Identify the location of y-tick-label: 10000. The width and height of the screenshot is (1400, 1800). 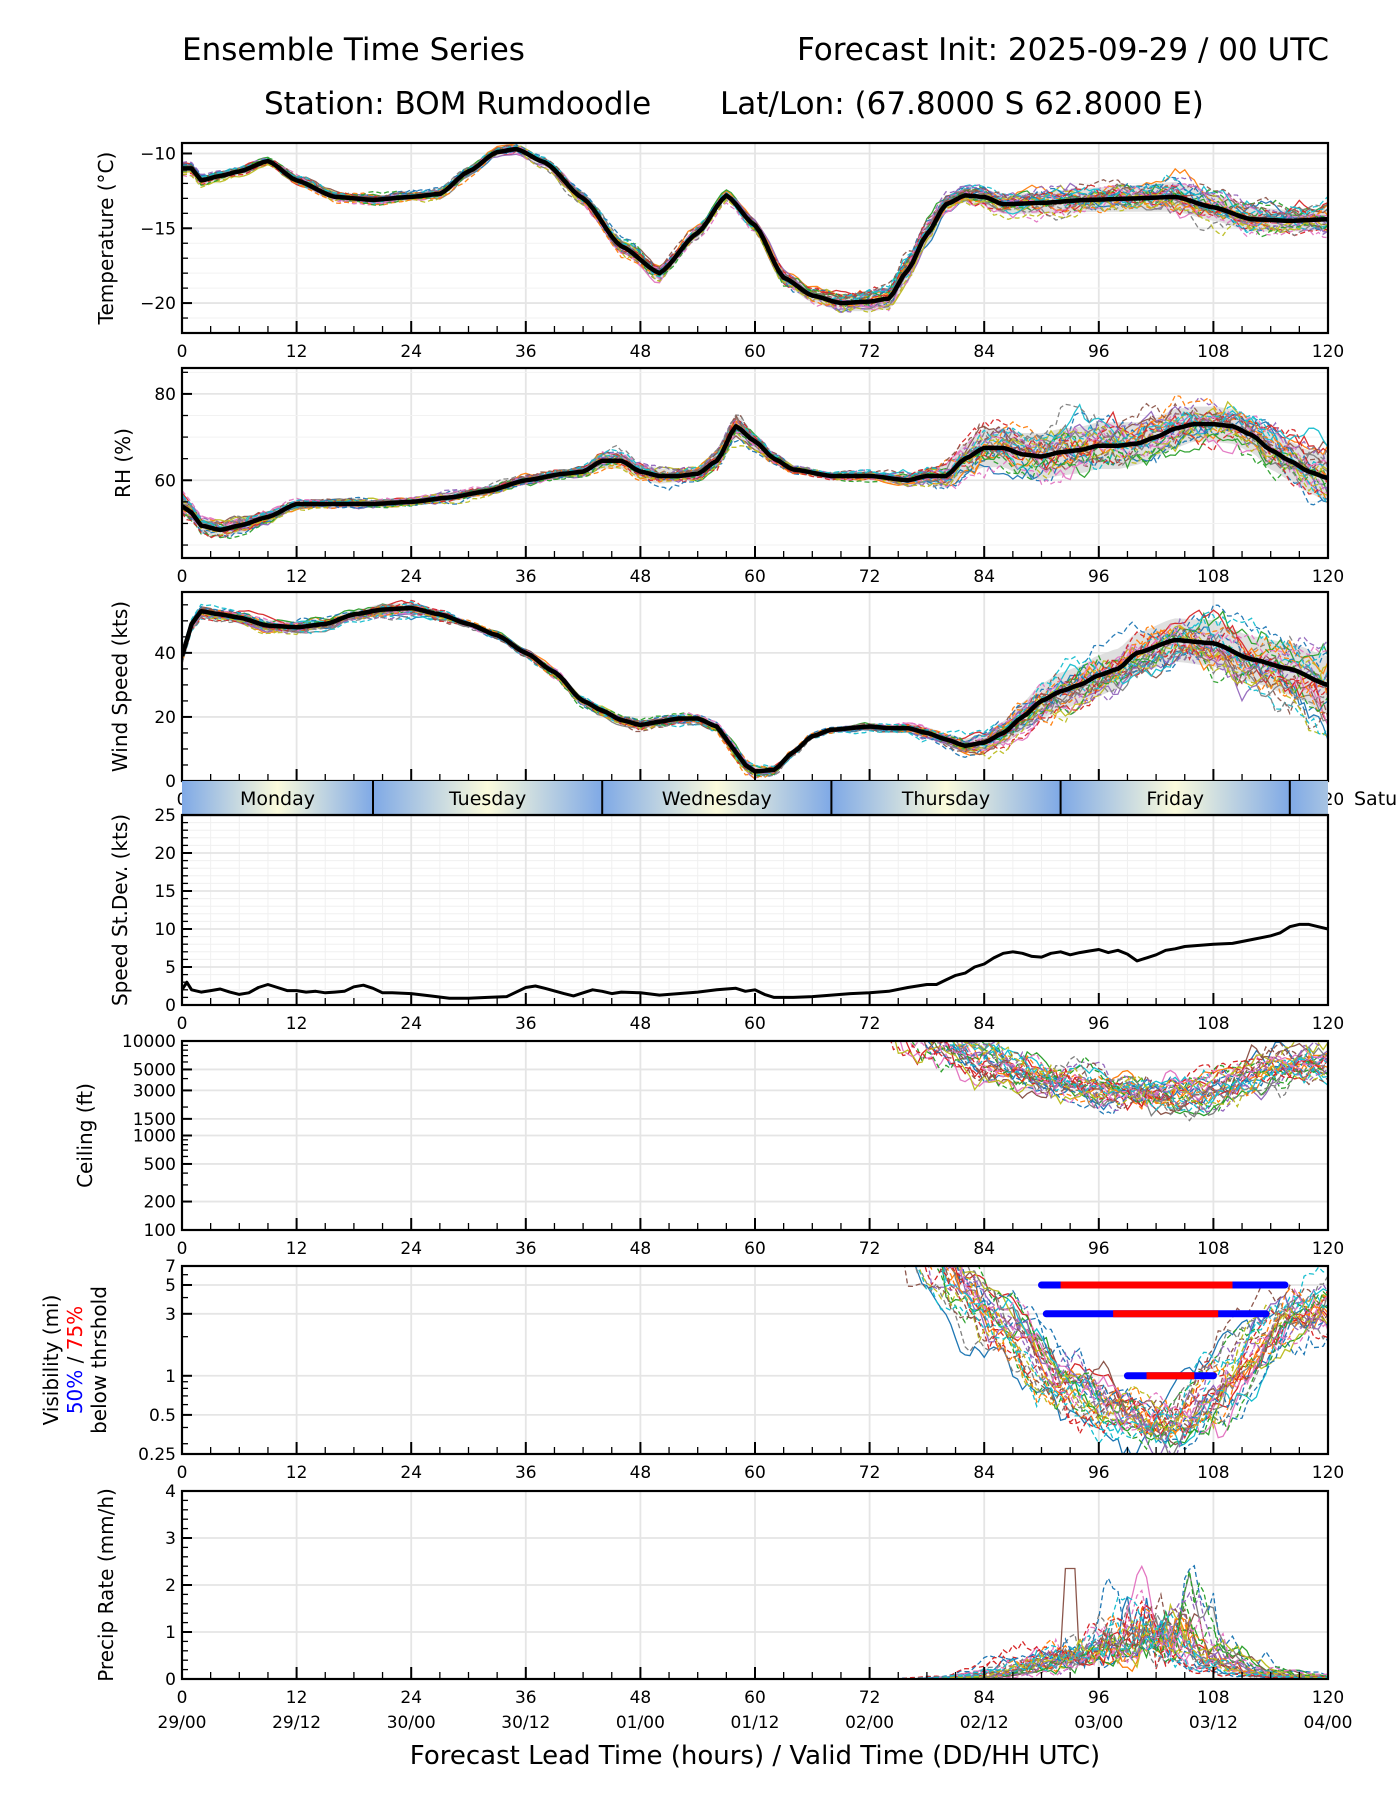
(149, 1042).